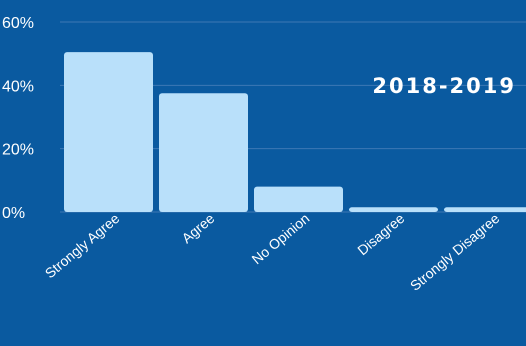 This screenshot has height=346, width=526. What do you see at coordinates (455, 252) in the screenshot?
I see `x-tick-label: Strongly Disagree` at bounding box center [455, 252].